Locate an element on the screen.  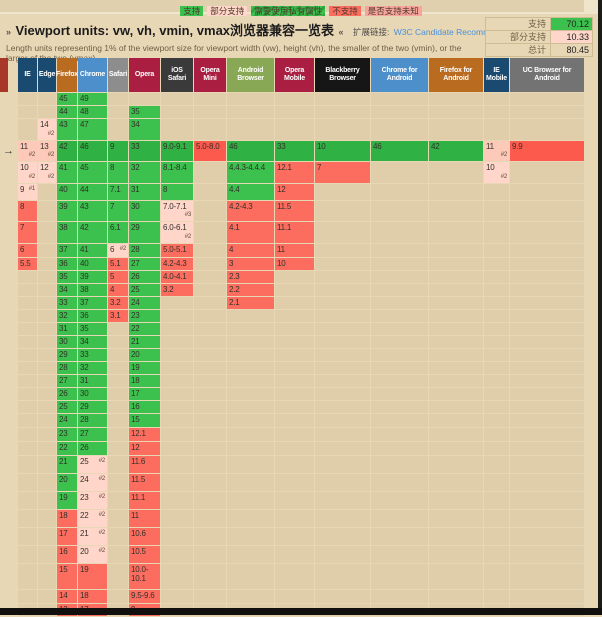
cell-safari-4: 4 is located at coordinates (118, 290).